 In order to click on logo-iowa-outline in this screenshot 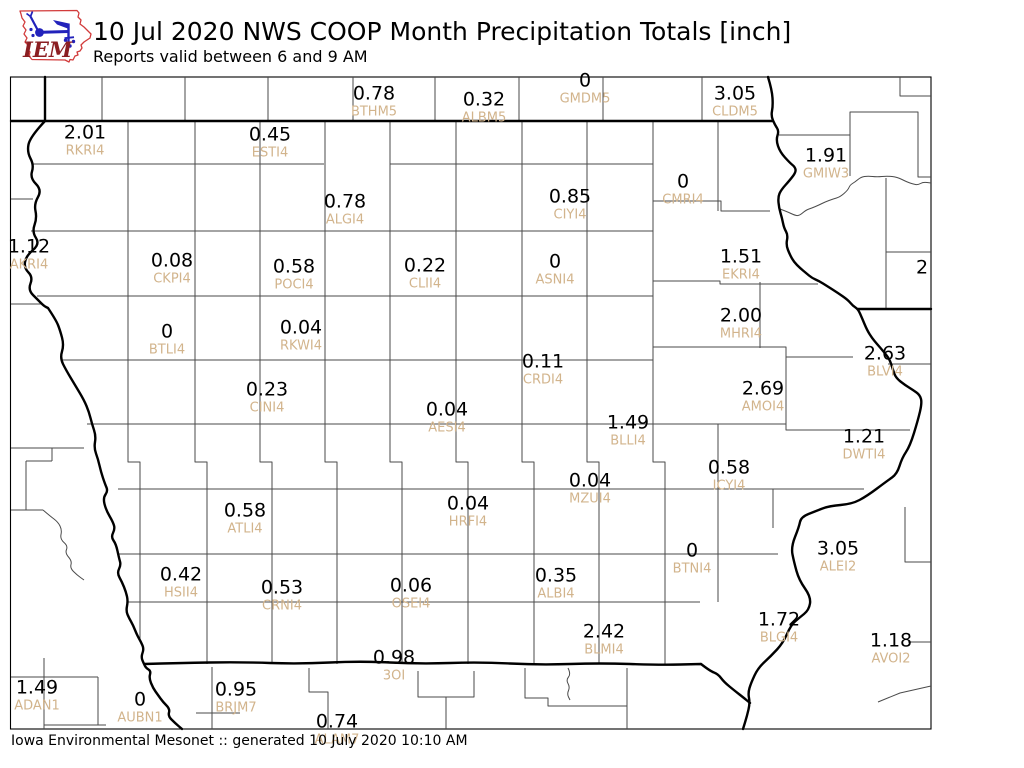, I will do `click(55, 36)`.